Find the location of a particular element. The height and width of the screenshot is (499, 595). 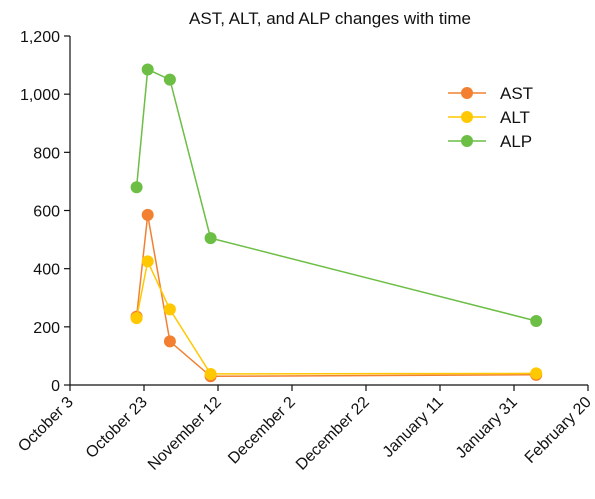

legend-item-alt: ALT is located at coordinates (489, 117).